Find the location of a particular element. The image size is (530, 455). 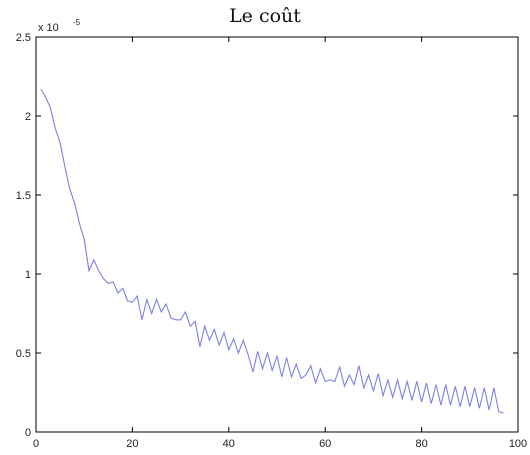

x-tick-label: 60 is located at coordinates (325, 444).